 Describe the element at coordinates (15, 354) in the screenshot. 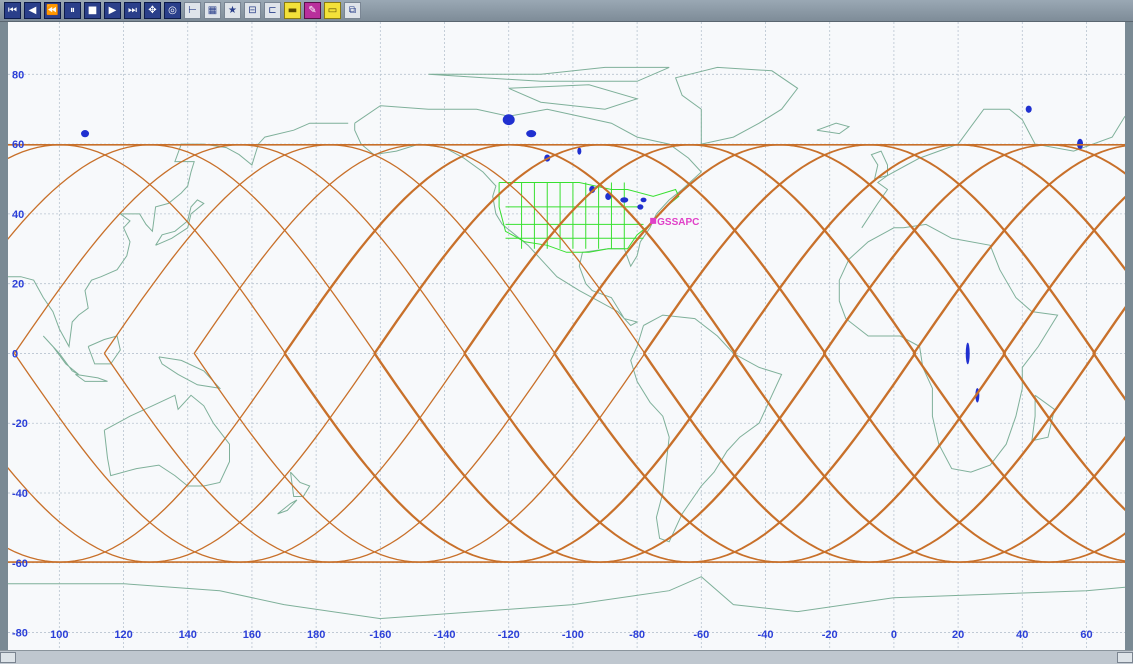

I see `lat-tick-label: 0` at that location.